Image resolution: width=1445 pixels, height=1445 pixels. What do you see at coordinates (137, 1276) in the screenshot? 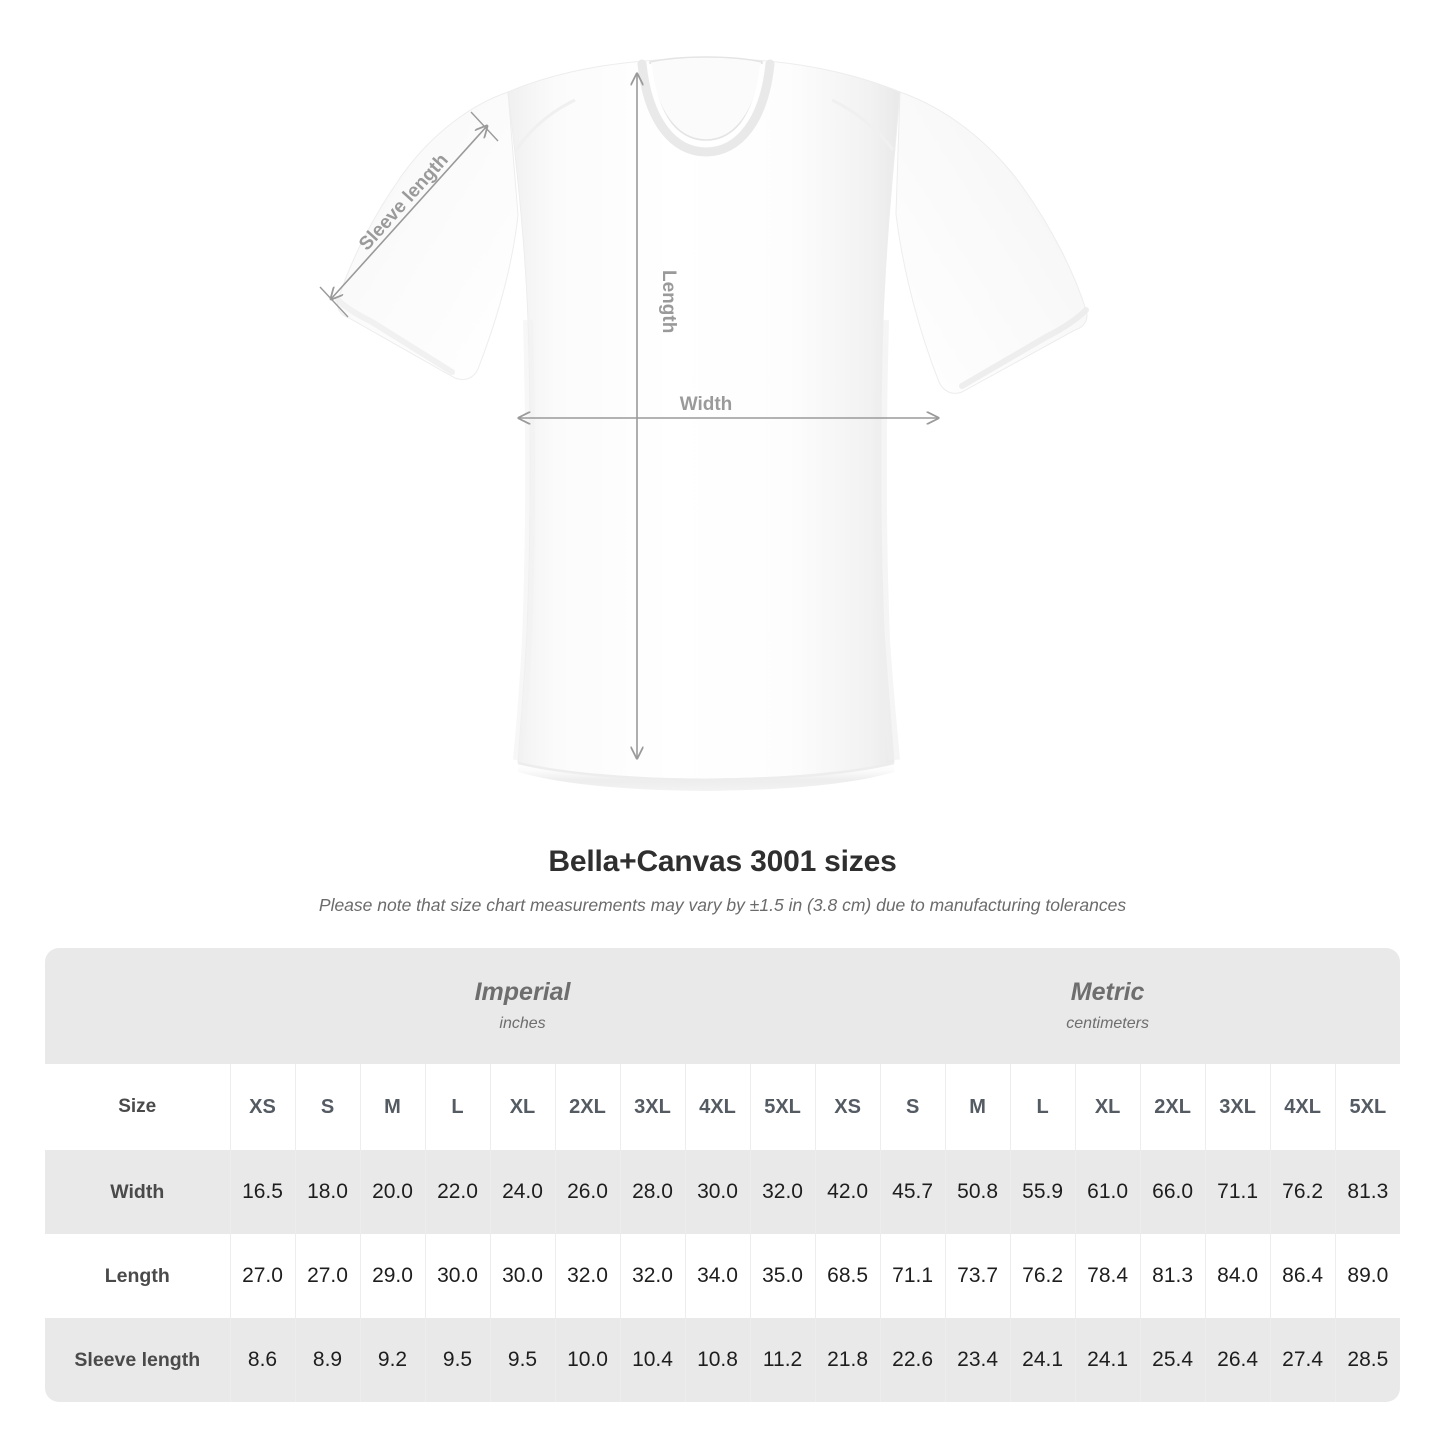
I see `row-label-length: Length` at bounding box center [137, 1276].